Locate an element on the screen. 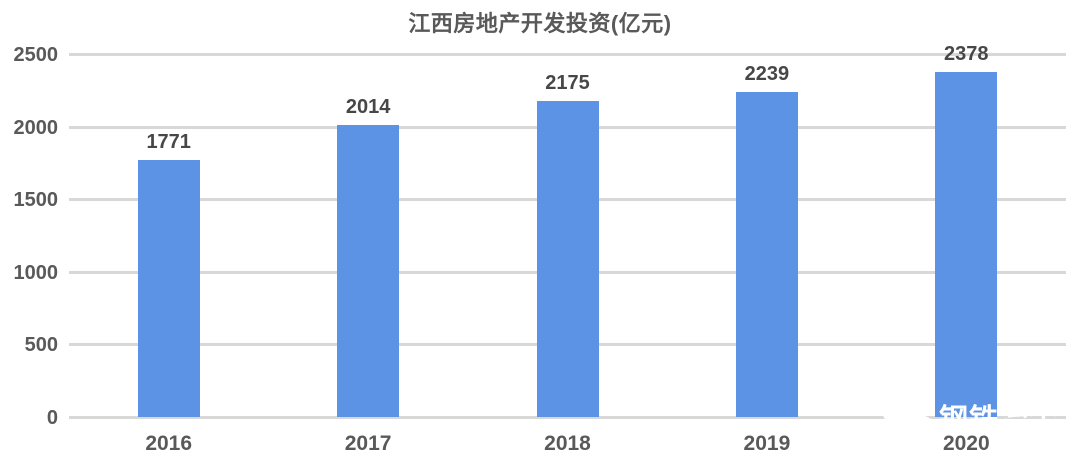 Image resolution: width=1080 pixels, height=469 pixels. watermark: 钢铁冶金 is located at coordinates (969, 417).